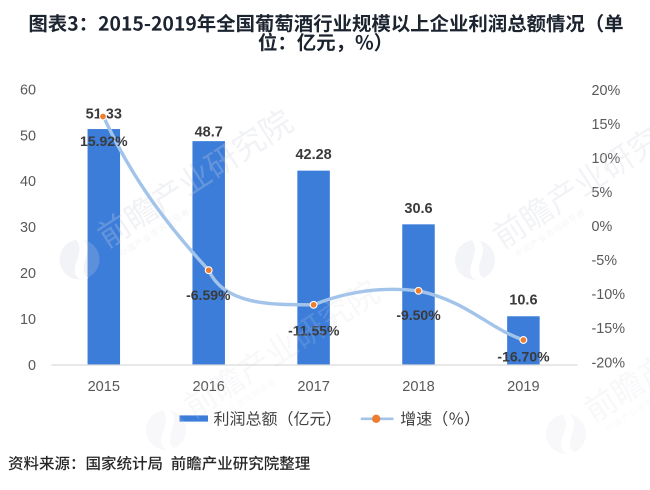 Image resolution: width=650 pixels, height=490 pixels. What do you see at coordinates (28, 90) in the screenshot?
I see `svg-text: 60` at bounding box center [28, 90].